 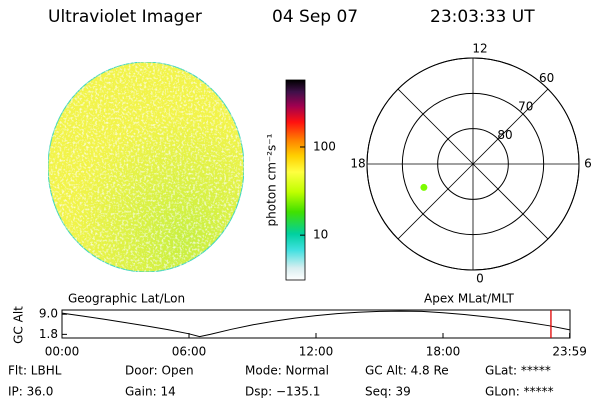 I want to click on y-axis-label: GC Alt, so click(x=19, y=325).